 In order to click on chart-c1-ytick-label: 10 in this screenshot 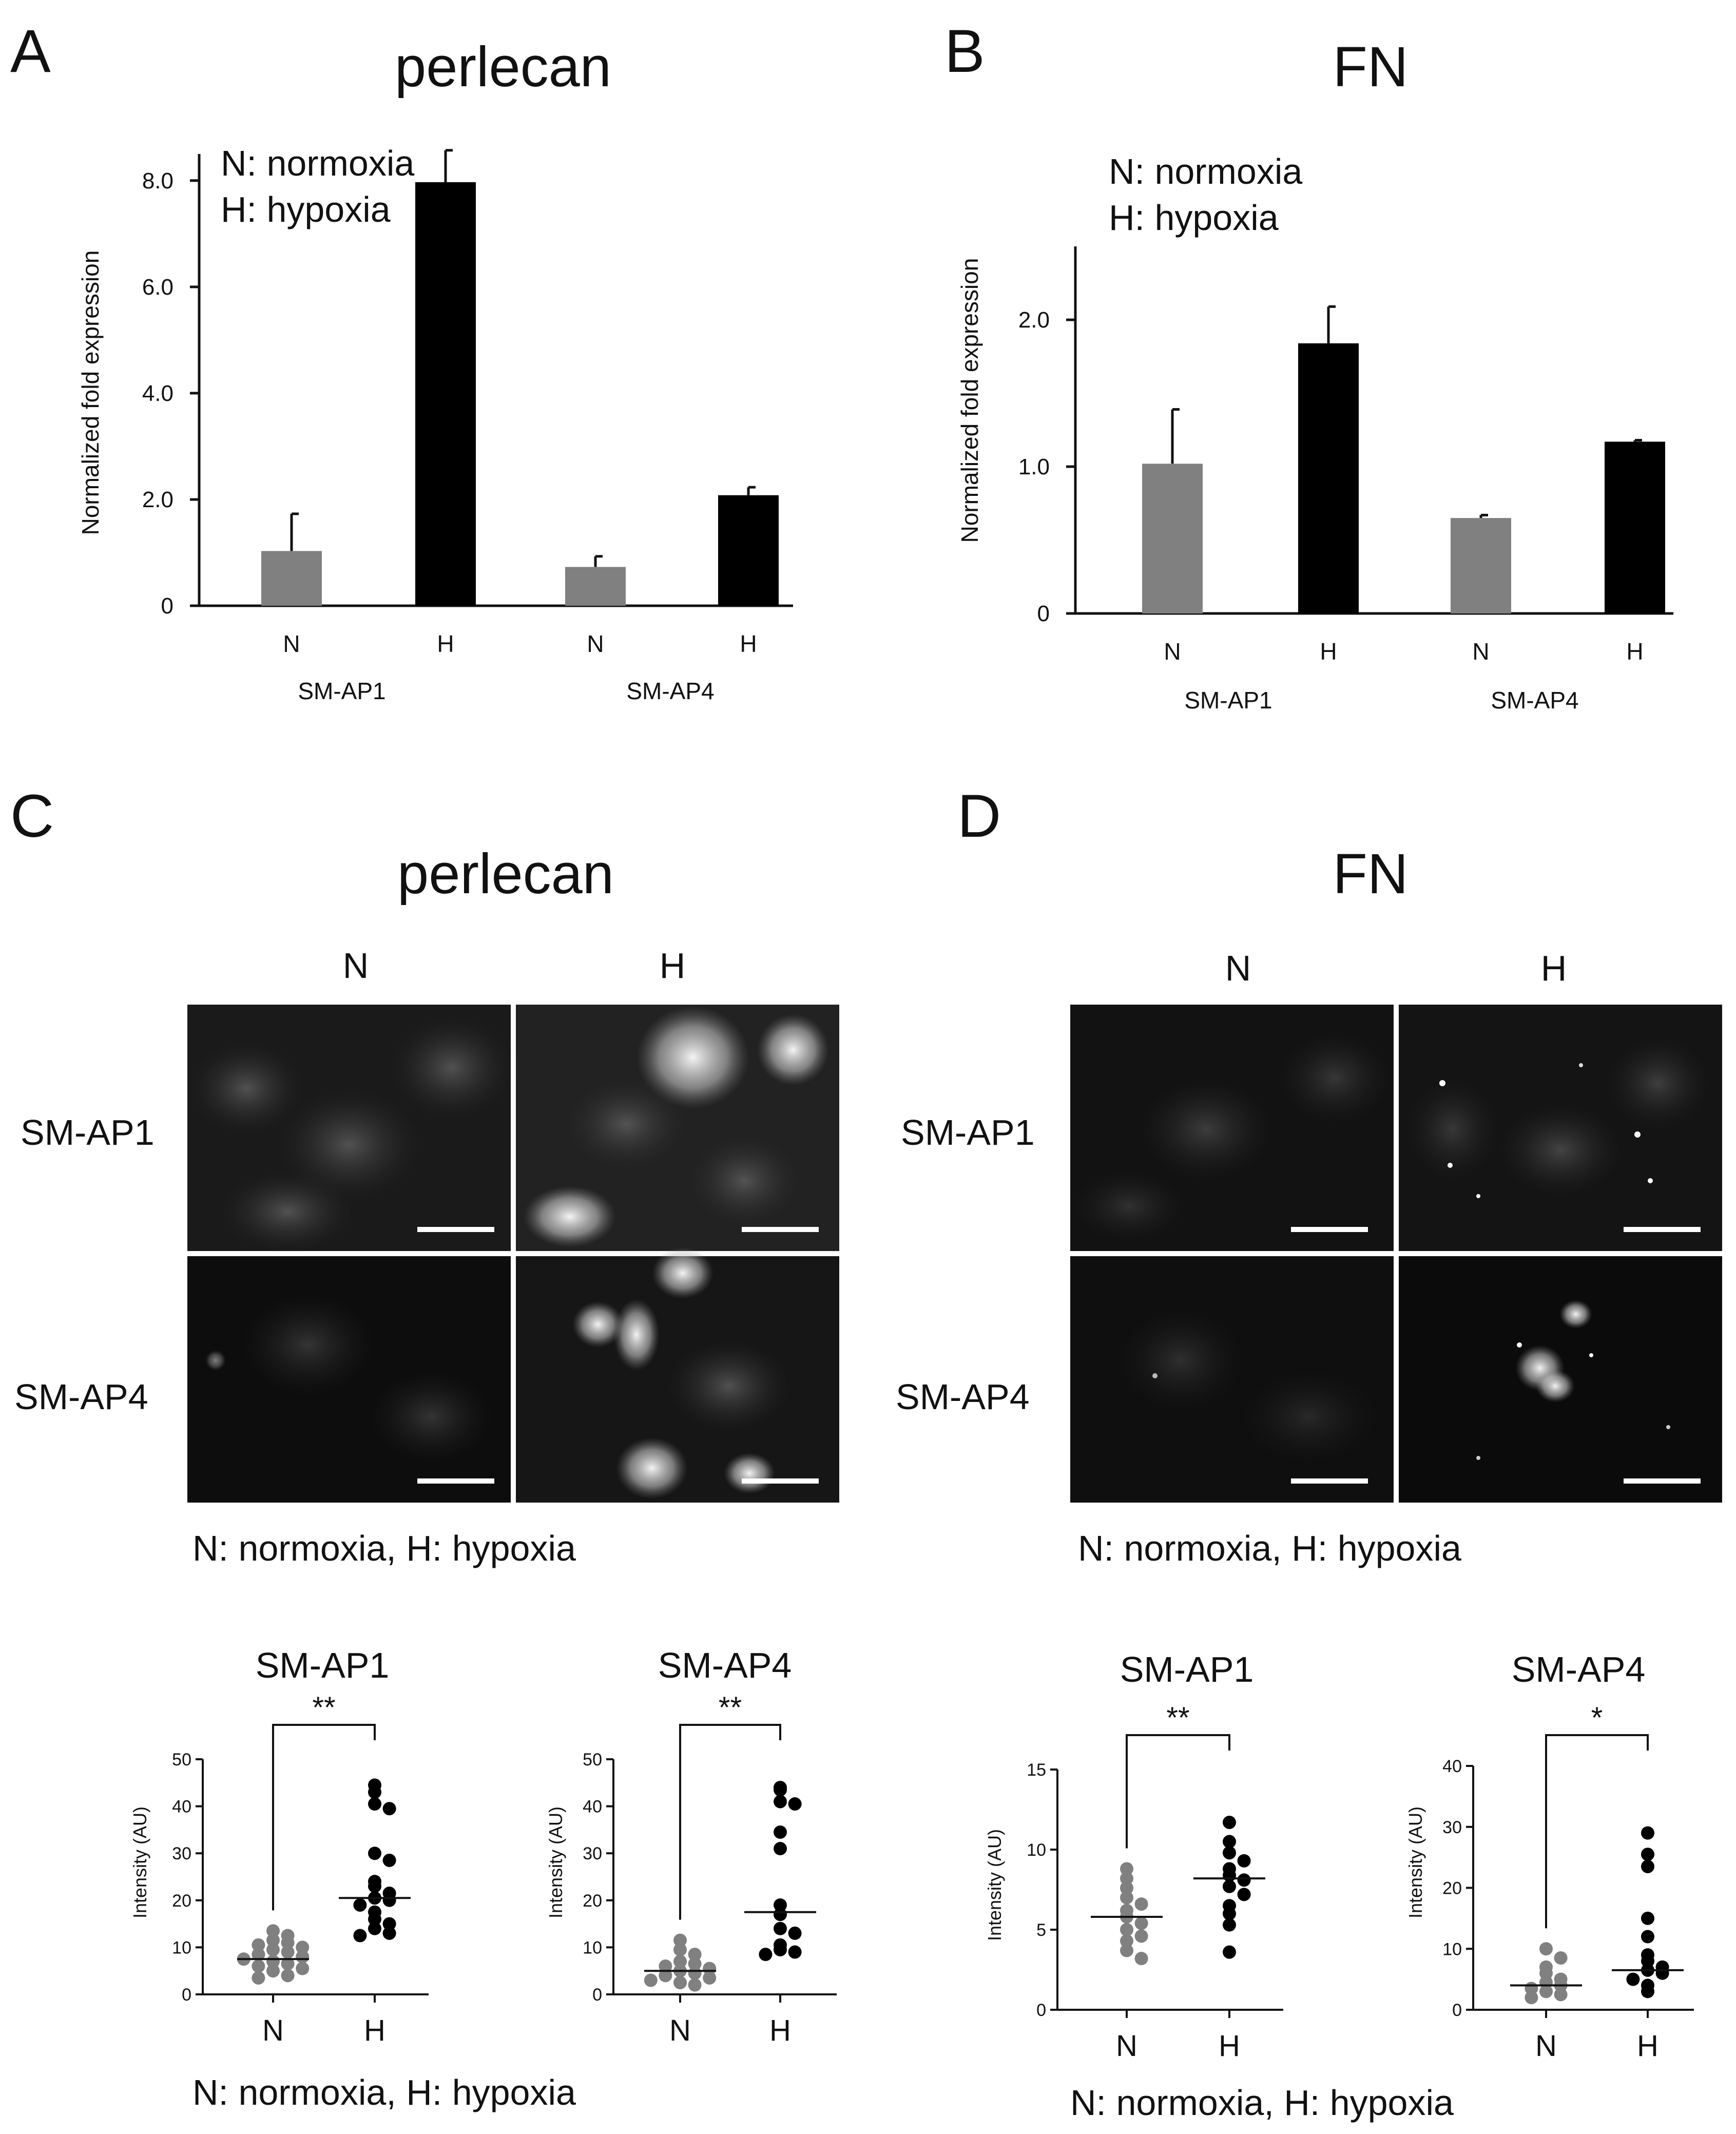, I will do `click(181, 1947)`.